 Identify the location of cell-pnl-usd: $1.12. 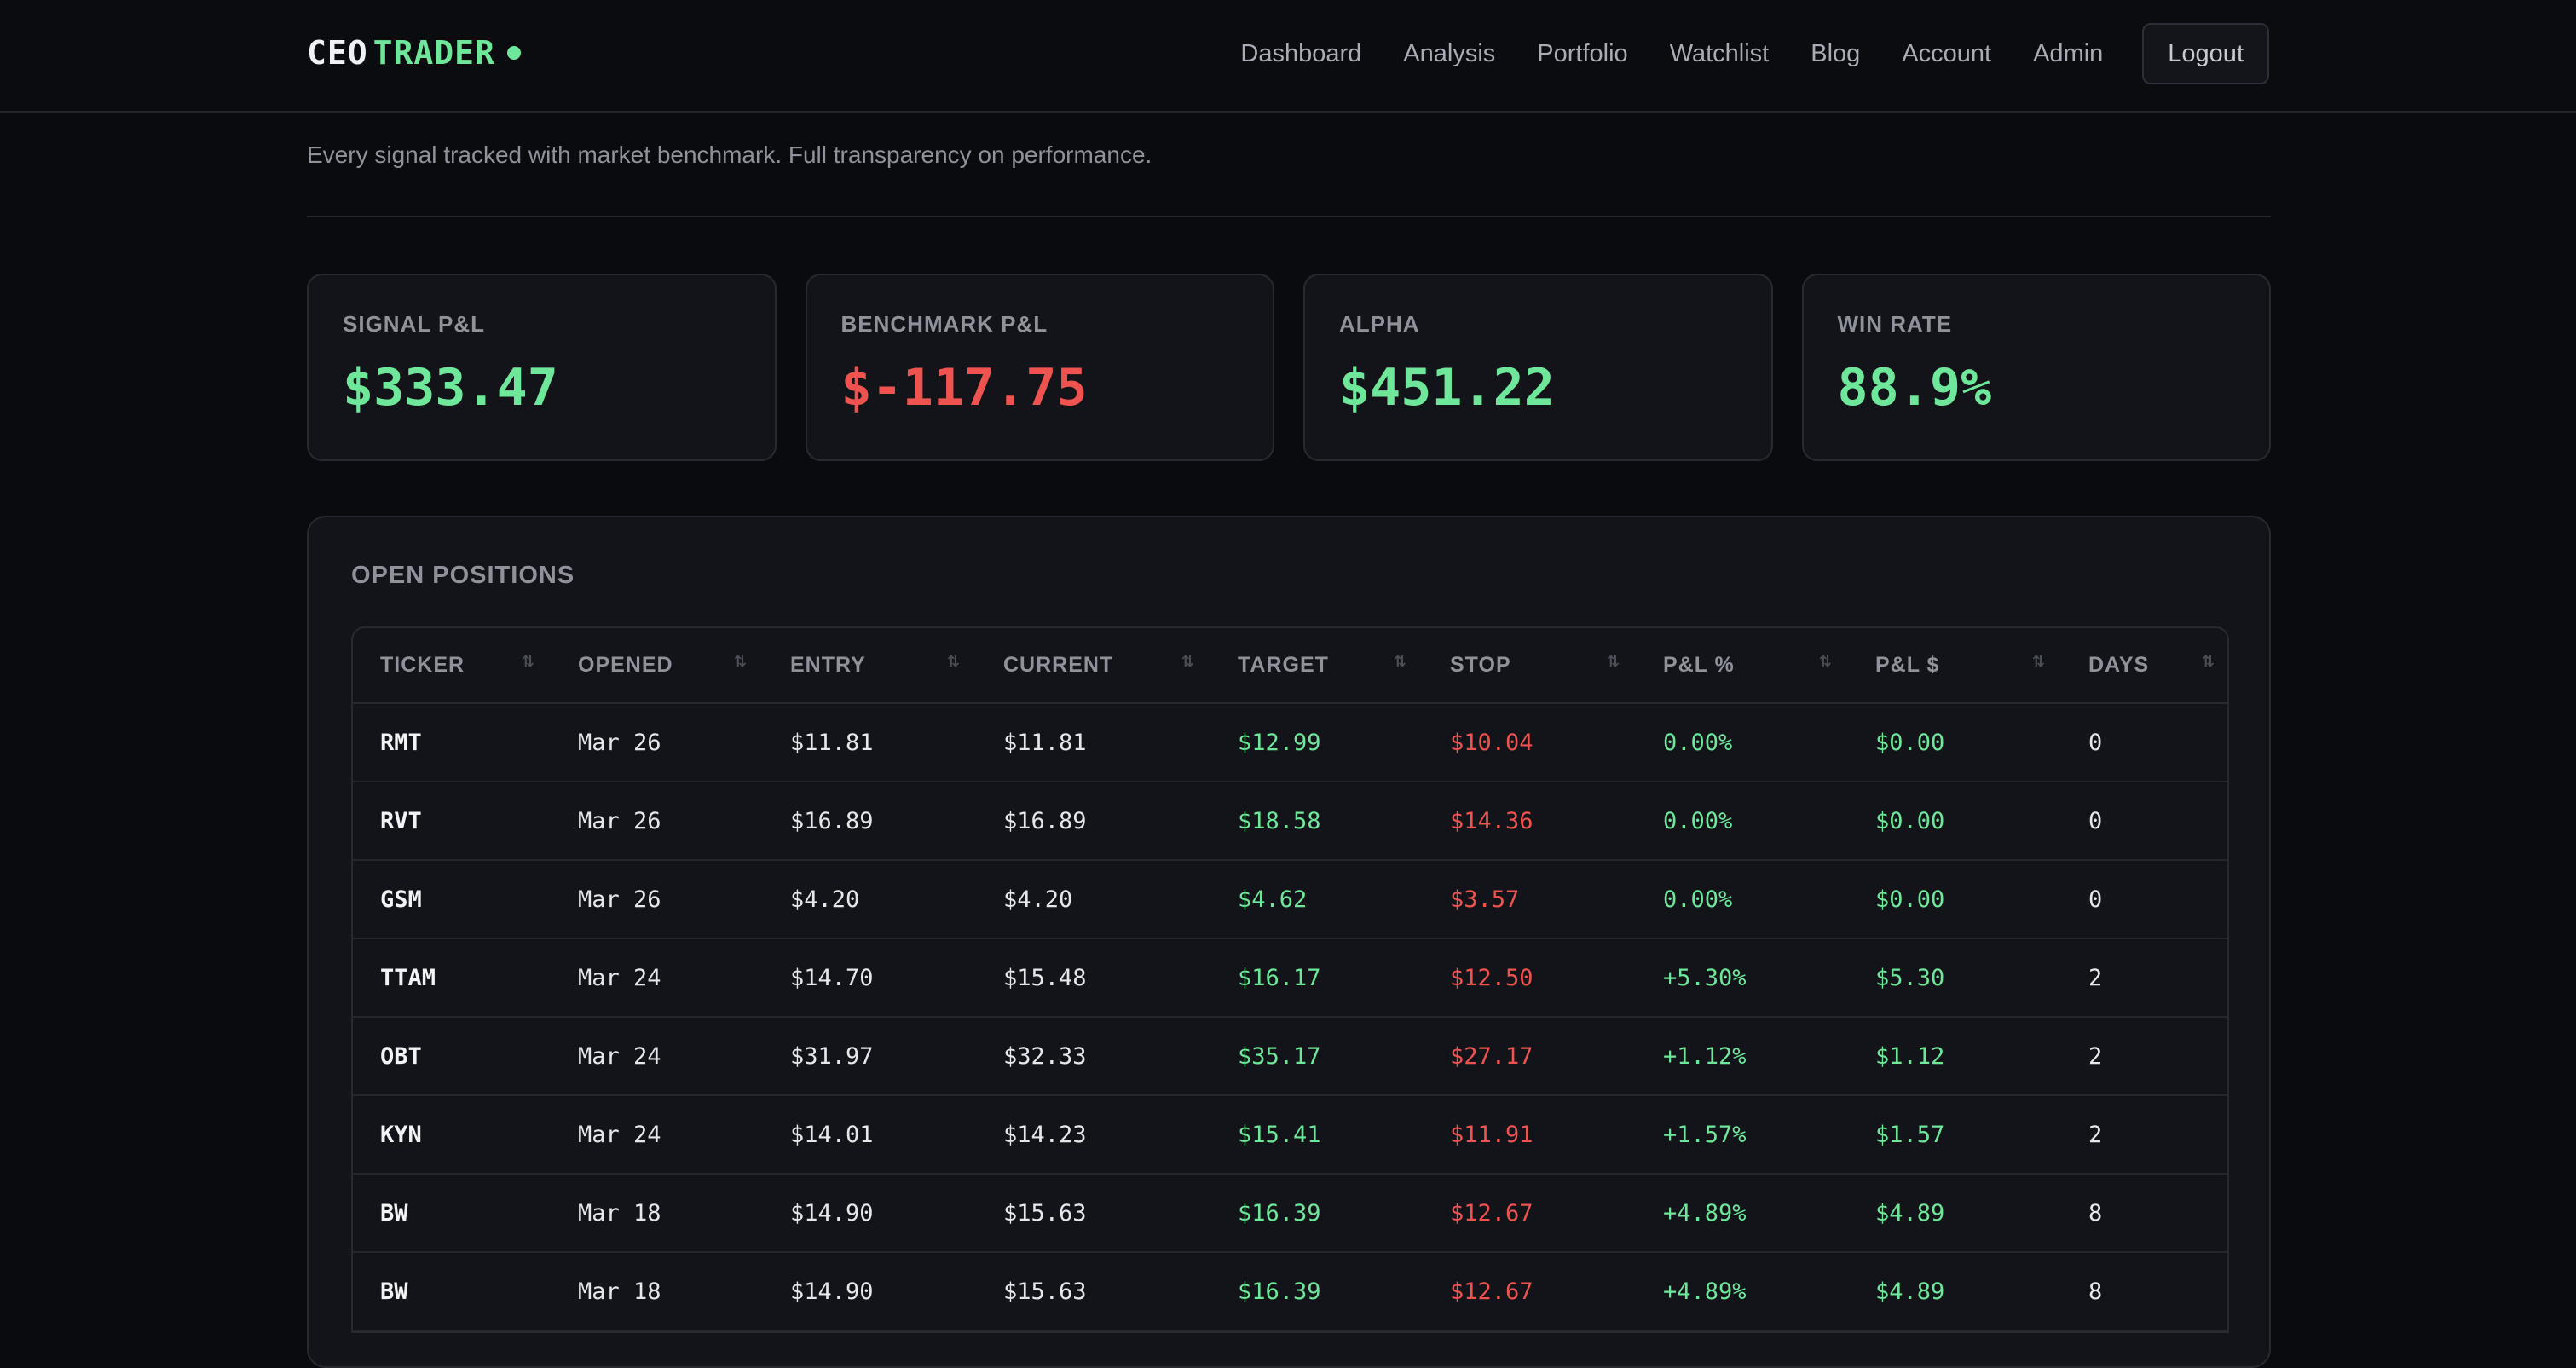
(1954, 1056).